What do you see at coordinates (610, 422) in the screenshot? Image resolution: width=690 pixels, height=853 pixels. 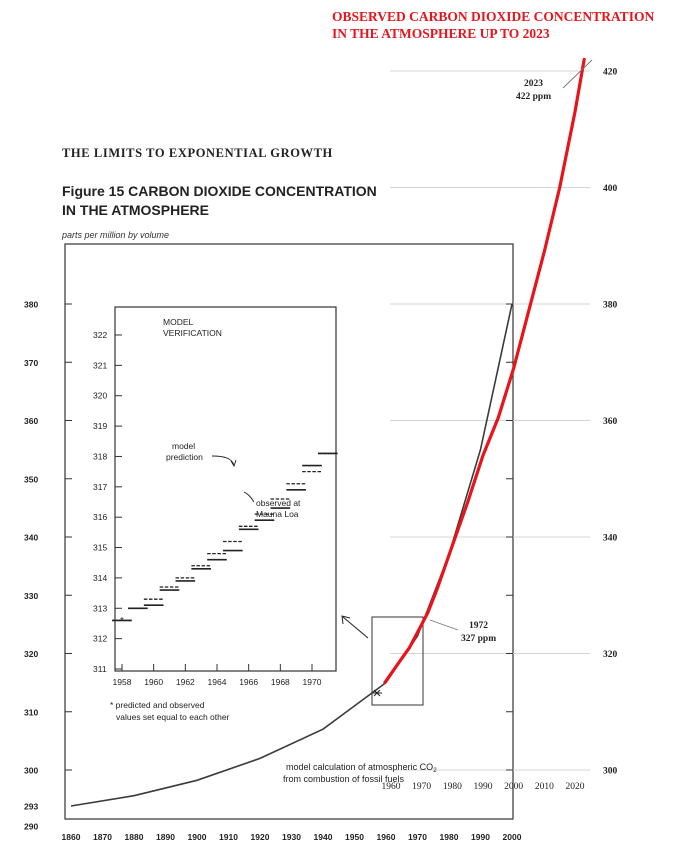 I see `overlay-y-tick-label: 360` at bounding box center [610, 422].